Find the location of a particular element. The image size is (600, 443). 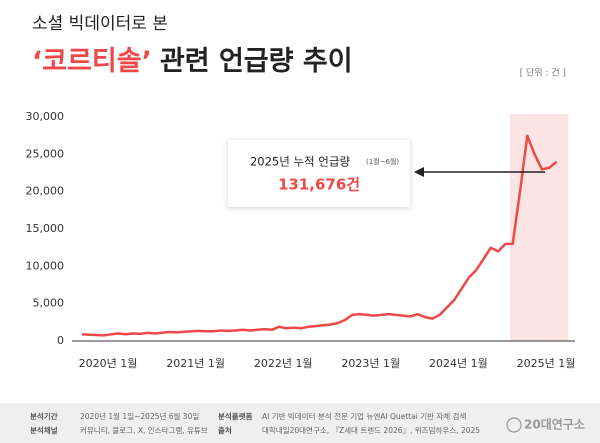

x-tick-label: 2024년 1월 is located at coordinates (458, 363).